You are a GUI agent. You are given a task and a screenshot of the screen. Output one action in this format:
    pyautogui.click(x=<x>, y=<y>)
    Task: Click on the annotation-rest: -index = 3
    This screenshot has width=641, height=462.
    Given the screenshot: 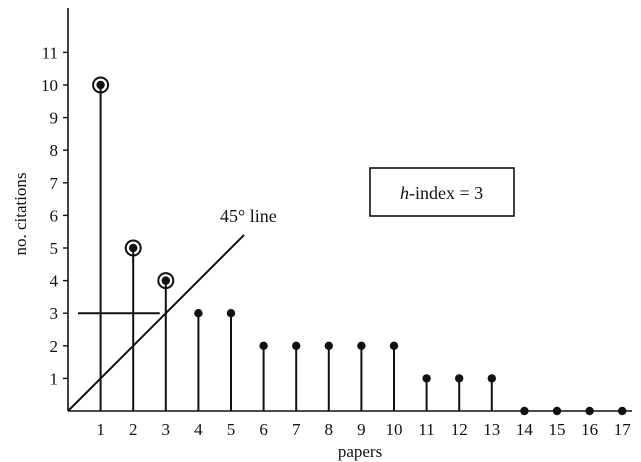 What is the action you would take?
    pyautogui.click(x=446, y=193)
    